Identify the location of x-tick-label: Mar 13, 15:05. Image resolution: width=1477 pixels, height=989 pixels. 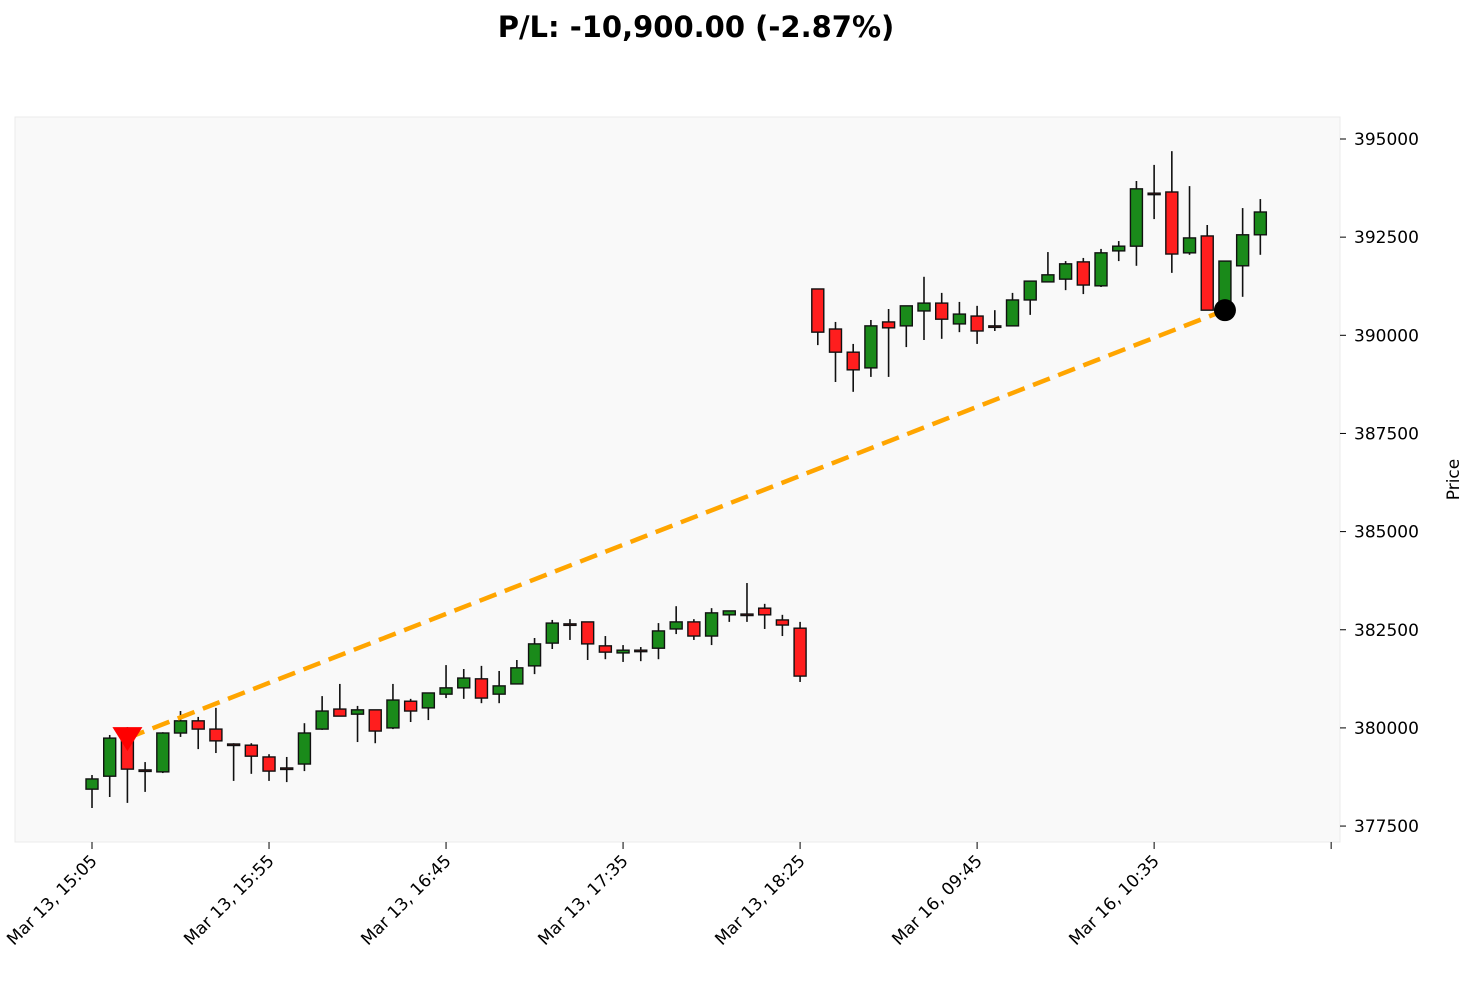
(52, 900).